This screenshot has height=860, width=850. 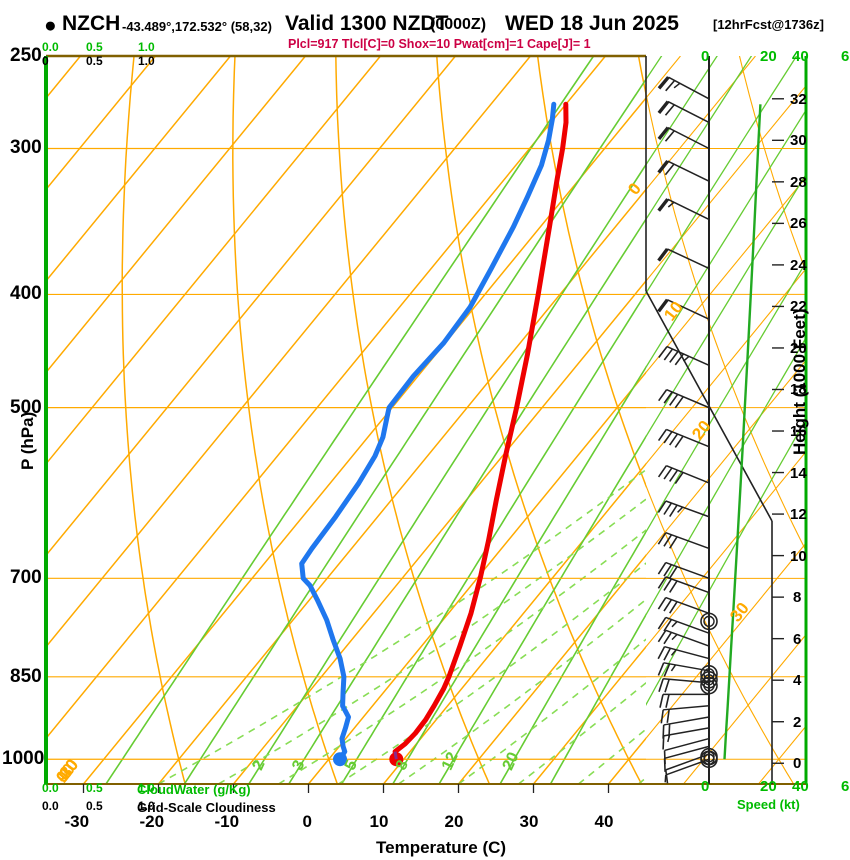 I want to click on speed-tick-label: 40, so click(x=800, y=56).